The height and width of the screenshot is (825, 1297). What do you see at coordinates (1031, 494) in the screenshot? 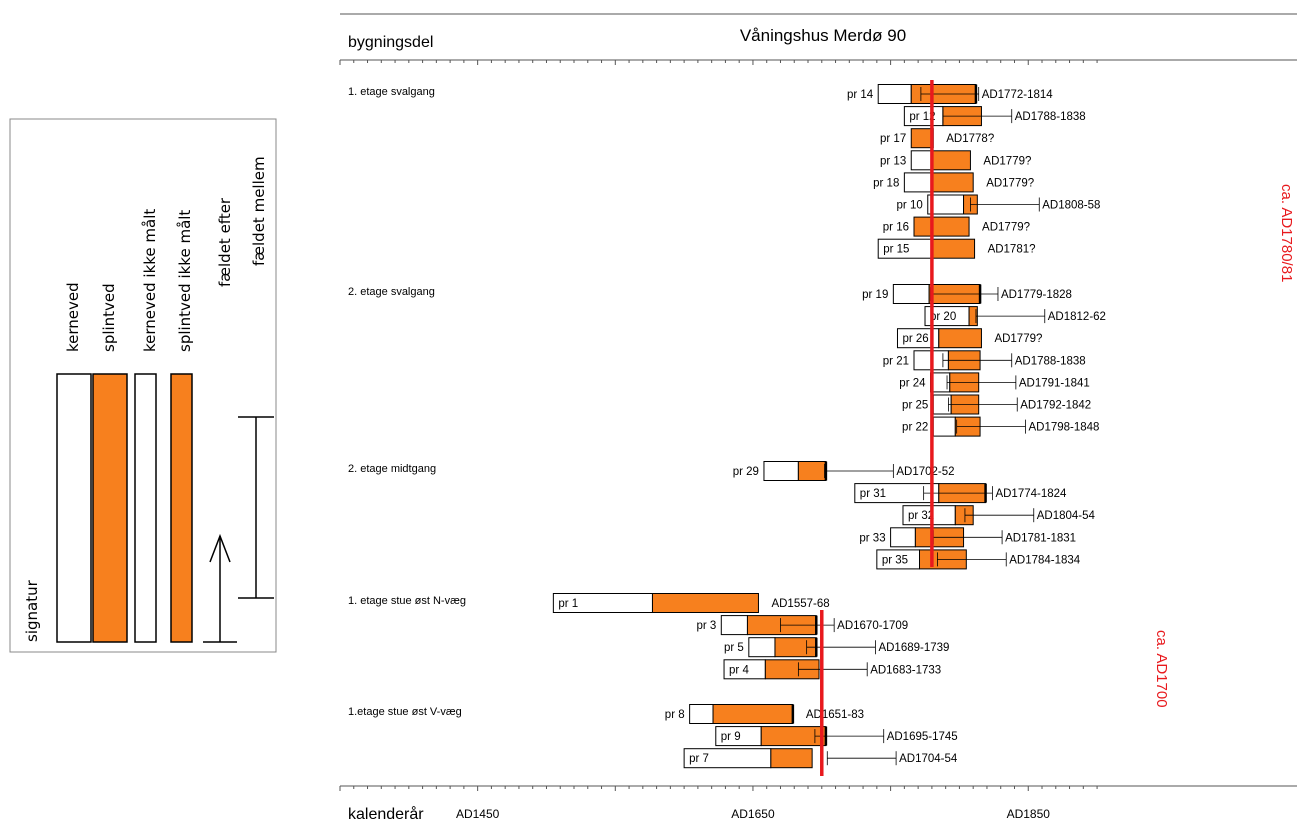
I see `dating-label: AD1774-1824` at bounding box center [1031, 494].